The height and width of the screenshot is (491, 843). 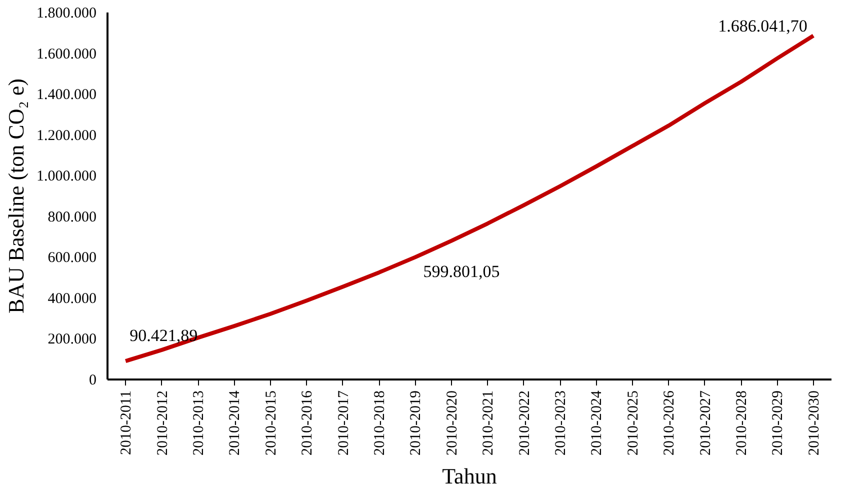 I want to click on x-tick-label: 2010-2011, so click(x=126, y=422).